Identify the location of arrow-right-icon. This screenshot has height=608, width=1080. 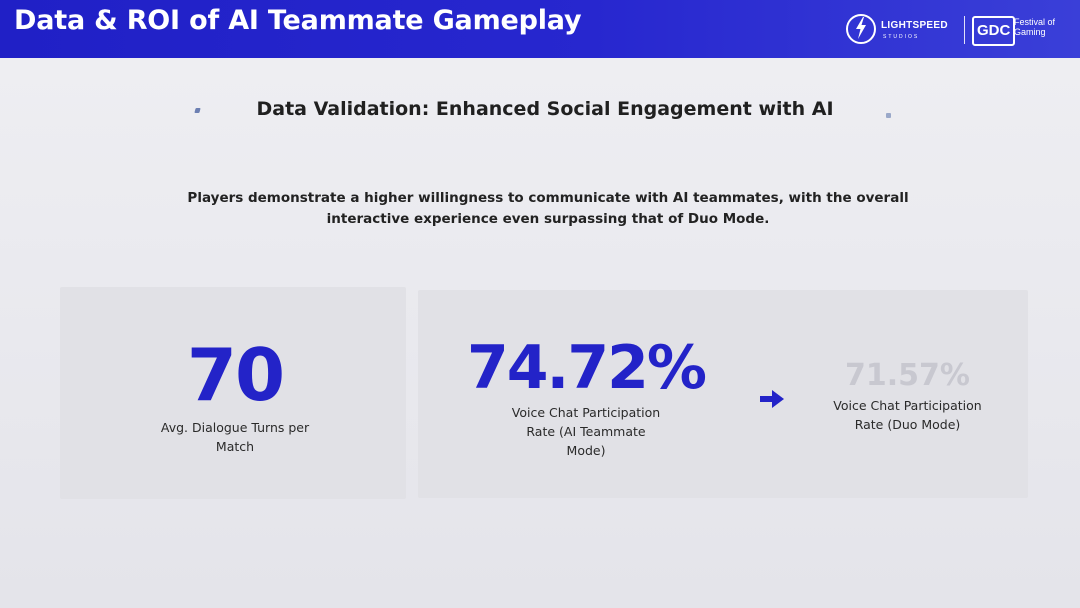
(772, 399).